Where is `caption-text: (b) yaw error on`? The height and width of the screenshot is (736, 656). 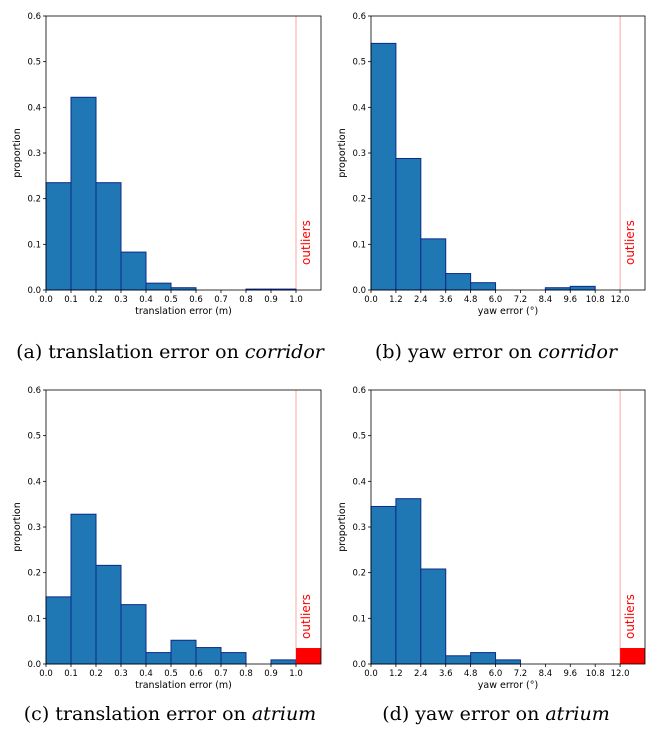 caption-text: (b) yaw error on is located at coordinates (456, 352).